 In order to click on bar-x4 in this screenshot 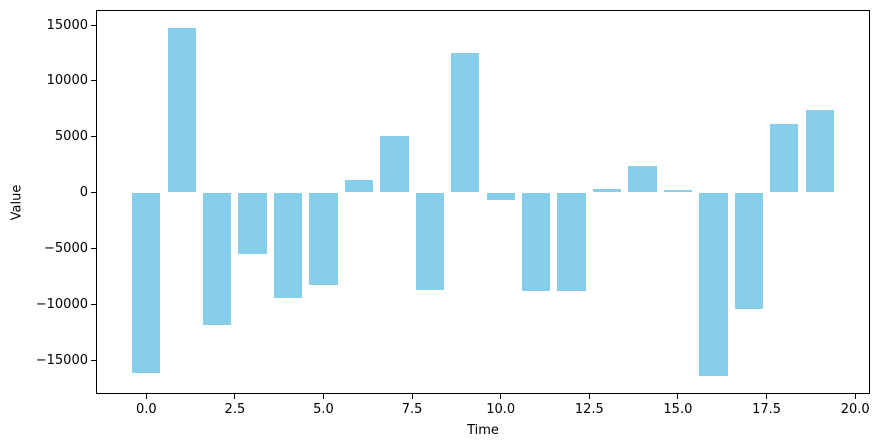, I will do `click(288, 245)`.